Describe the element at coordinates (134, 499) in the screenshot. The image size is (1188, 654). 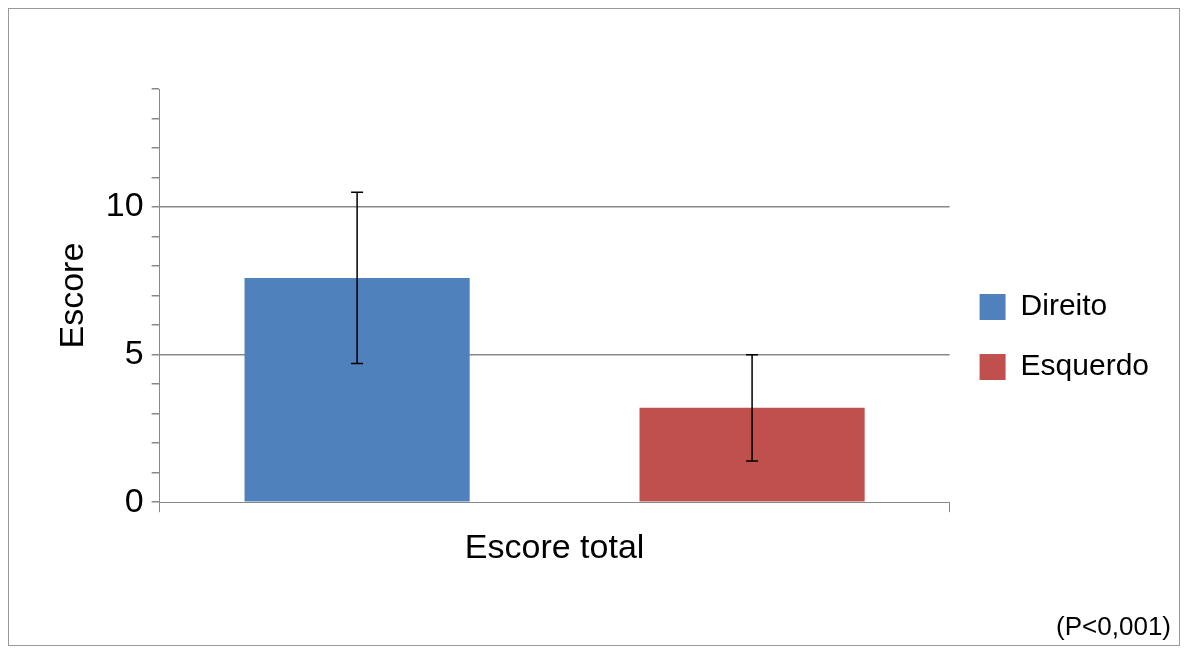
I see `y-tick-label: 0` at that location.